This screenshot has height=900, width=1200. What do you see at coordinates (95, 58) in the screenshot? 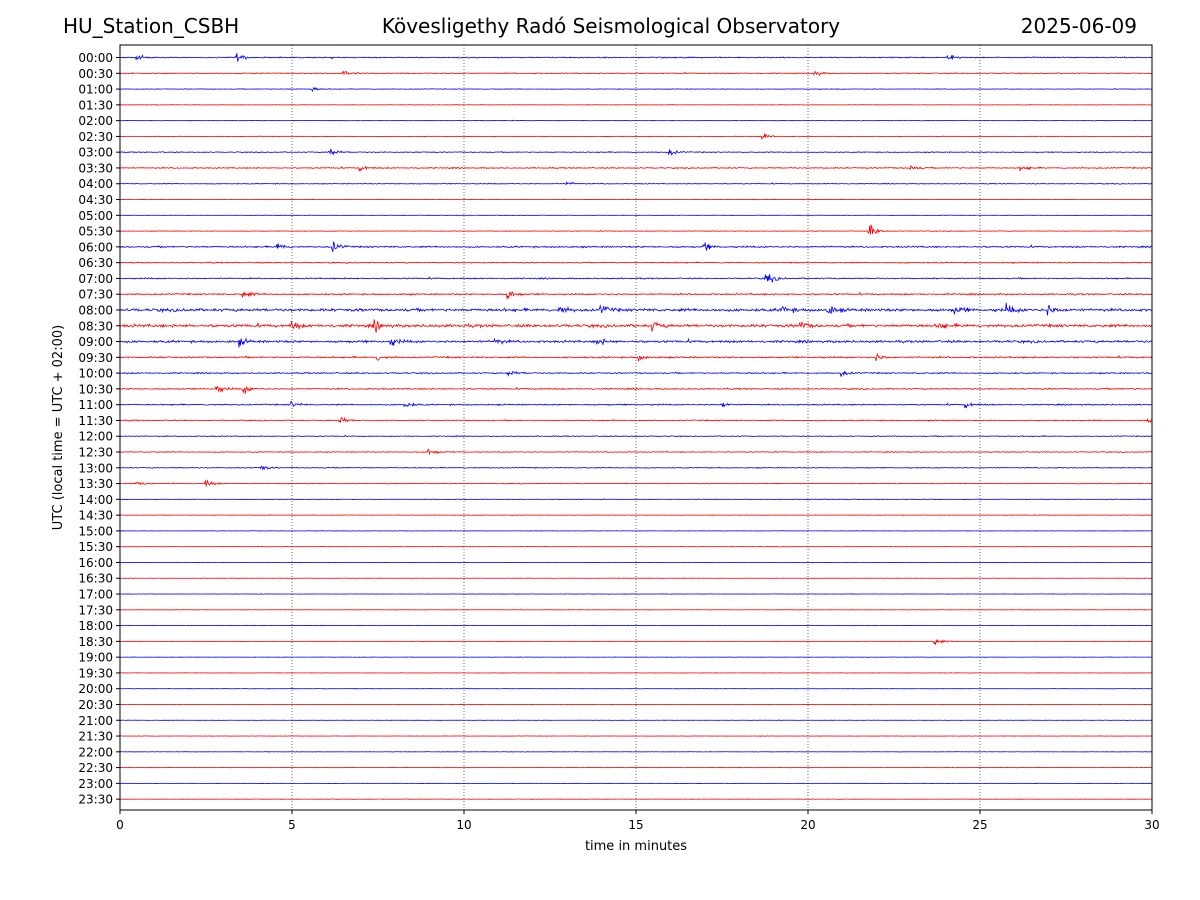
I see `y-tick-label: 00:00` at bounding box center [95, 58].